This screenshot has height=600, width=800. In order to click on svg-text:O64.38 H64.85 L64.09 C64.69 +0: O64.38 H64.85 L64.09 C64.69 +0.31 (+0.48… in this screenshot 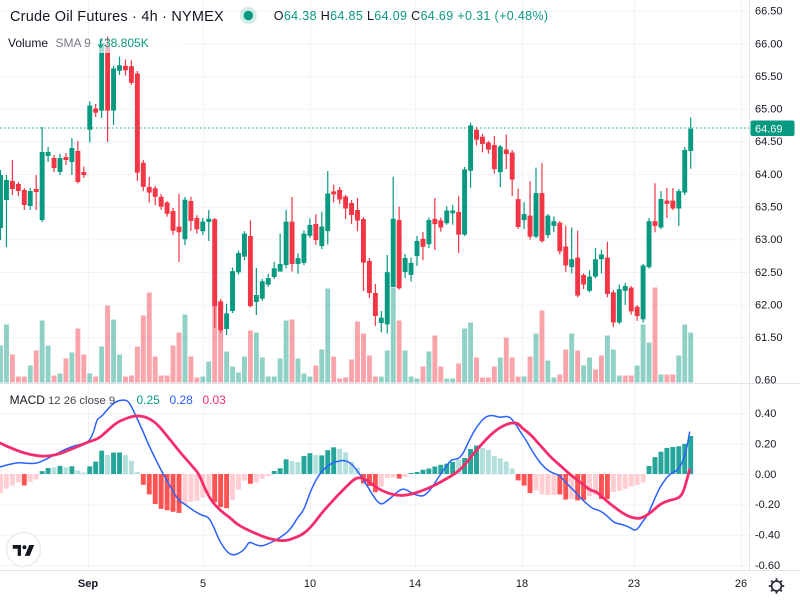, I will do `click(411, 16)`.